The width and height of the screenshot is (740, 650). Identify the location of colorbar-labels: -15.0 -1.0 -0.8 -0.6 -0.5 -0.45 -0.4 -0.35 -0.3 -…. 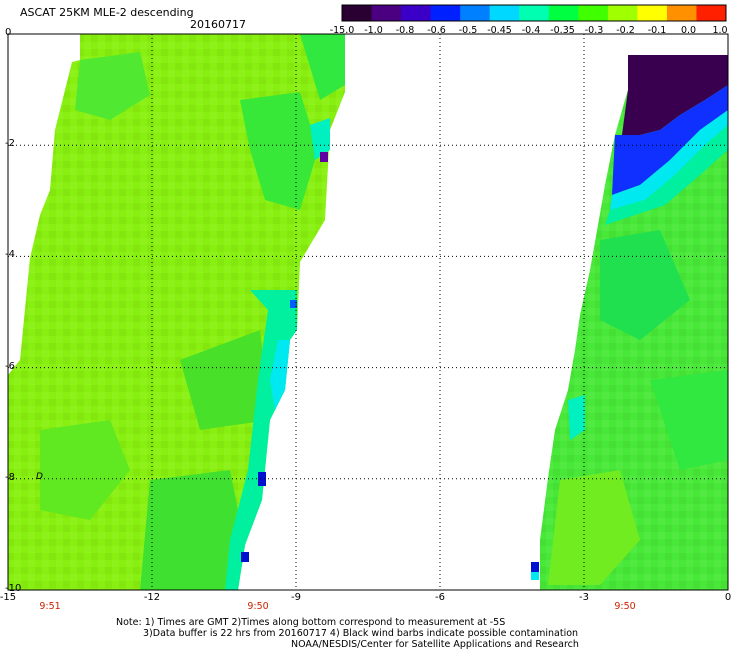
(529, 31).